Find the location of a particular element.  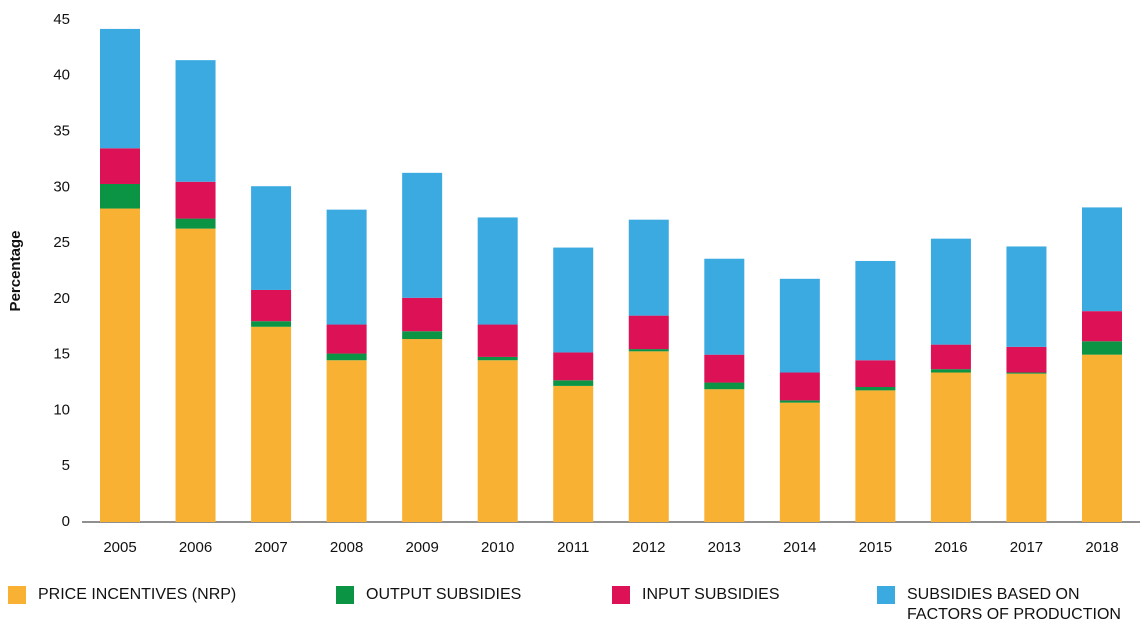

y-tick-label: 40 is located at coordinates (61, 75).